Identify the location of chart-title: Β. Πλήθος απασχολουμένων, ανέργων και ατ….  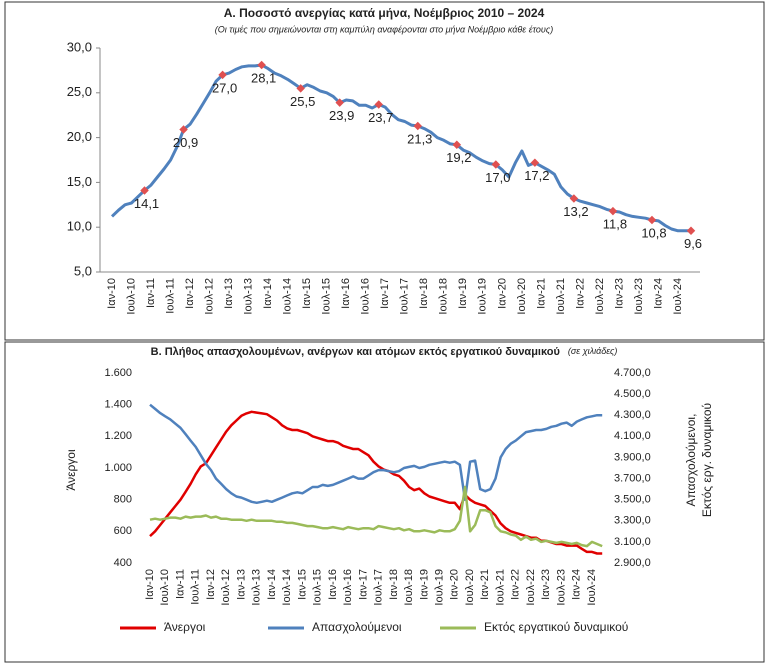
(384, 352).